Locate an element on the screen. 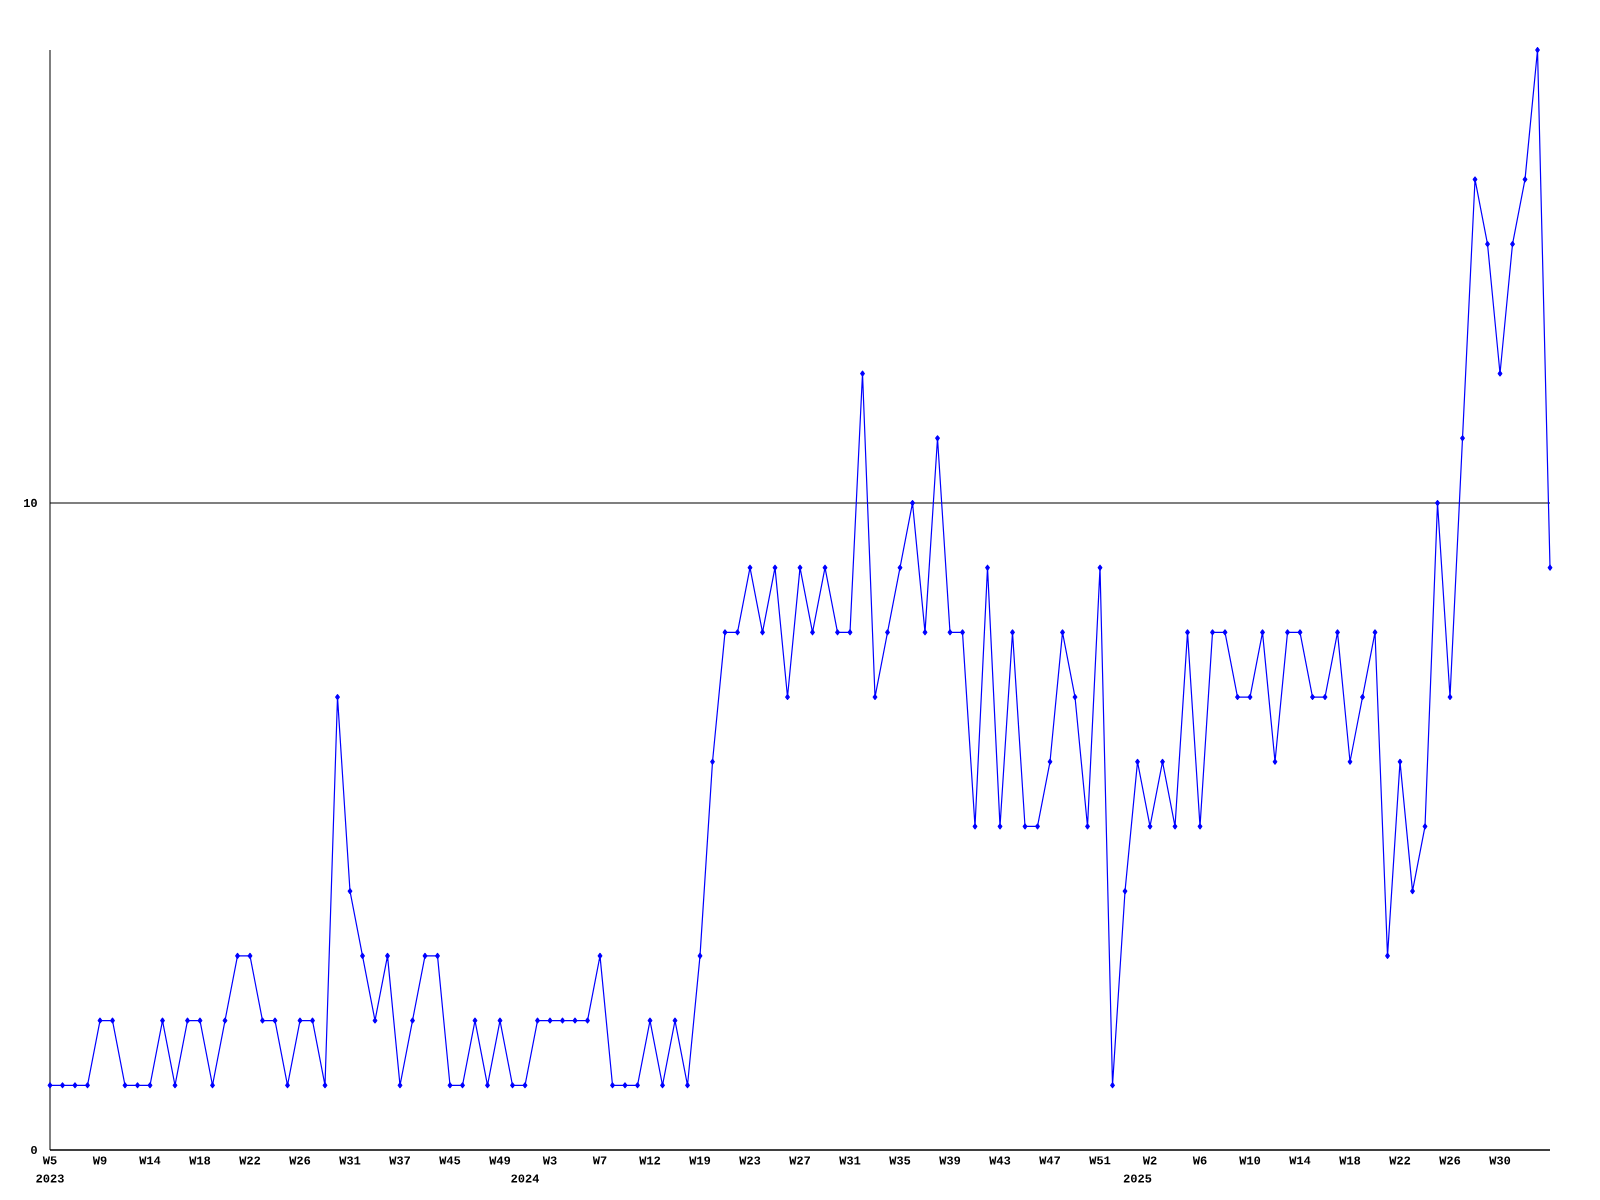  x-tick-label: W45 is located at coordinates (450, 1160).